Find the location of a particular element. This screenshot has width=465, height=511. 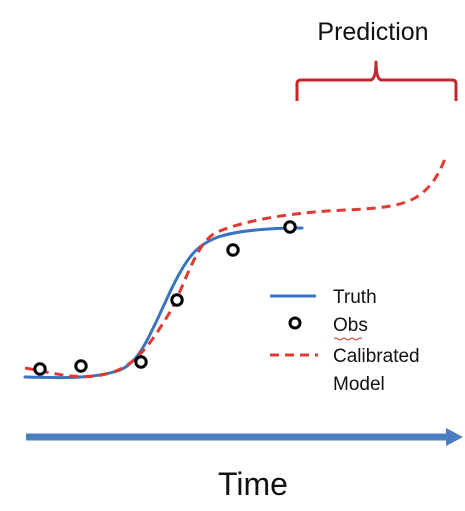

prediction-brace is located at coordinates (376, 81).